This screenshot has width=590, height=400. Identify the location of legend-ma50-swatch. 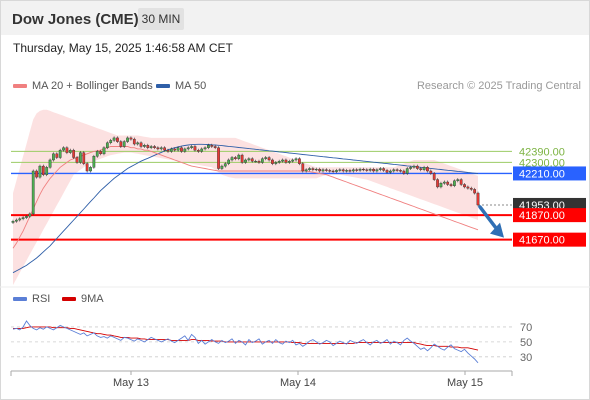
(163, 86).